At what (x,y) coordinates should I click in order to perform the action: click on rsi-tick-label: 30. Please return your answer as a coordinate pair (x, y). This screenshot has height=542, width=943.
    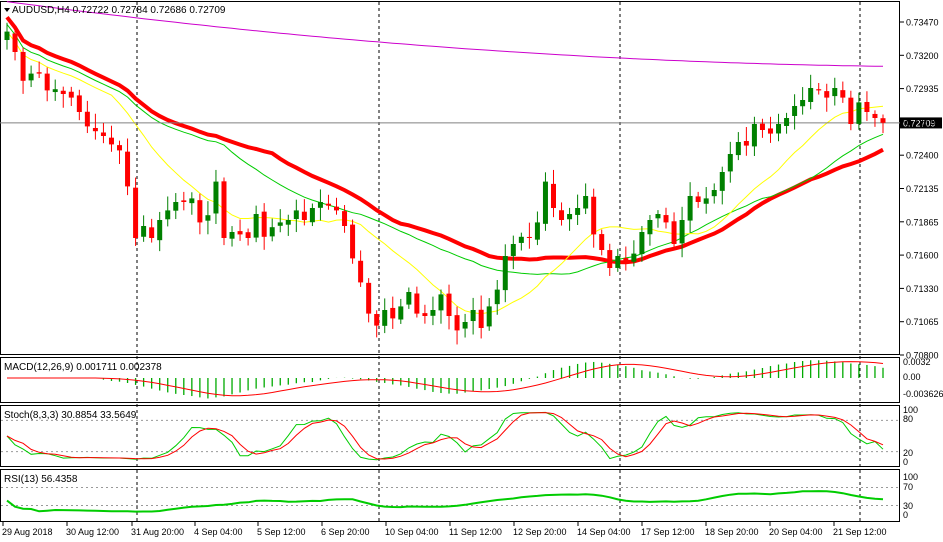
    Looking at the image, I should click on (908, 506).